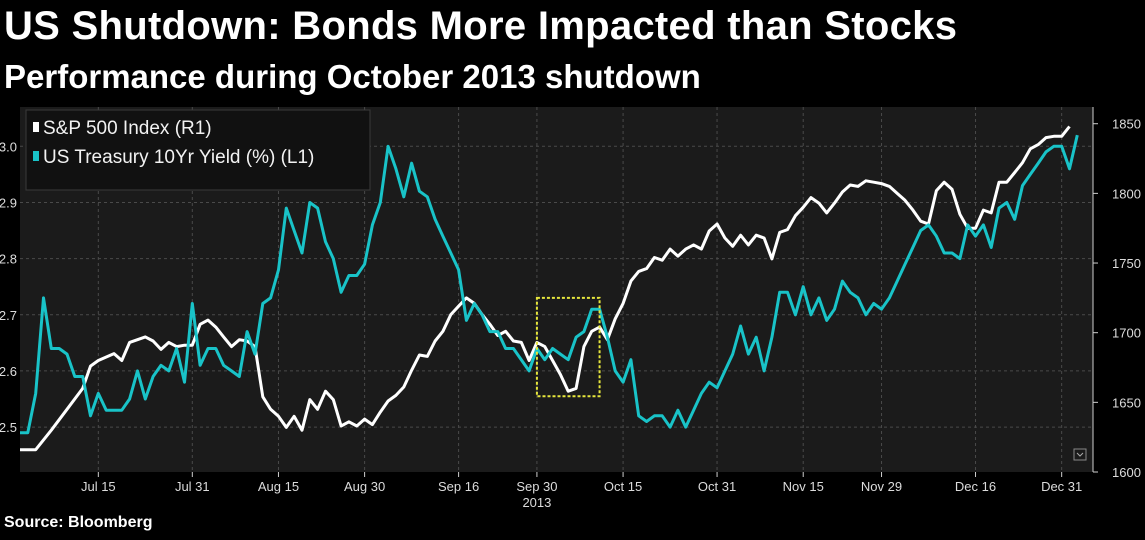 The width and height of the screenshot is (1145, 540). I want to click on right-tick-label: 1750, so click(1126, 263).